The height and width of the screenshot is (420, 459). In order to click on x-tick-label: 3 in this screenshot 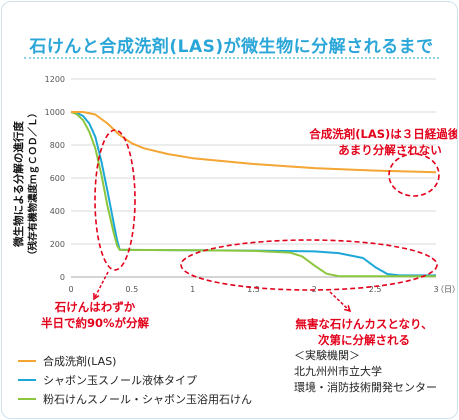, I will do `click(435, 289)`.